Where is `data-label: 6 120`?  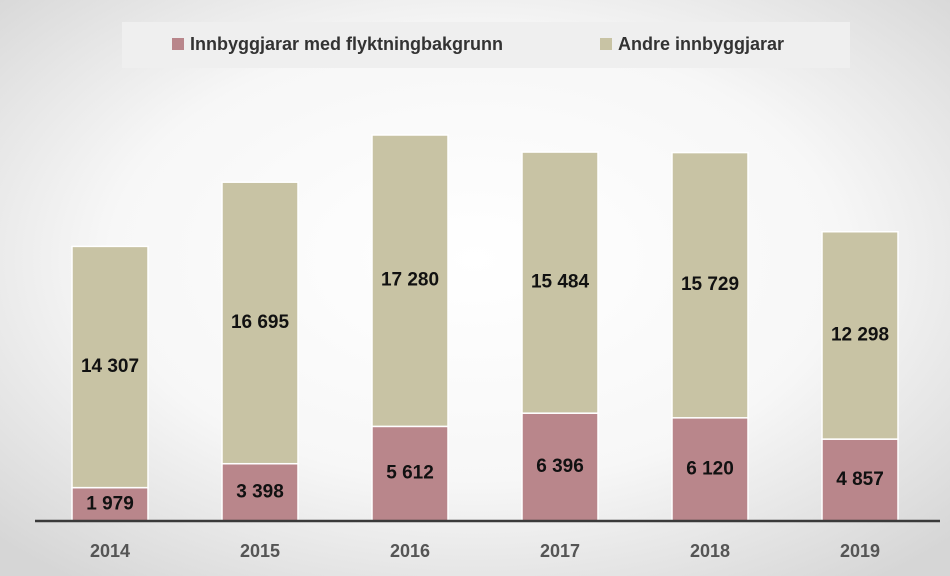 data-label: 6 120 is located at coordinates (710, 468).